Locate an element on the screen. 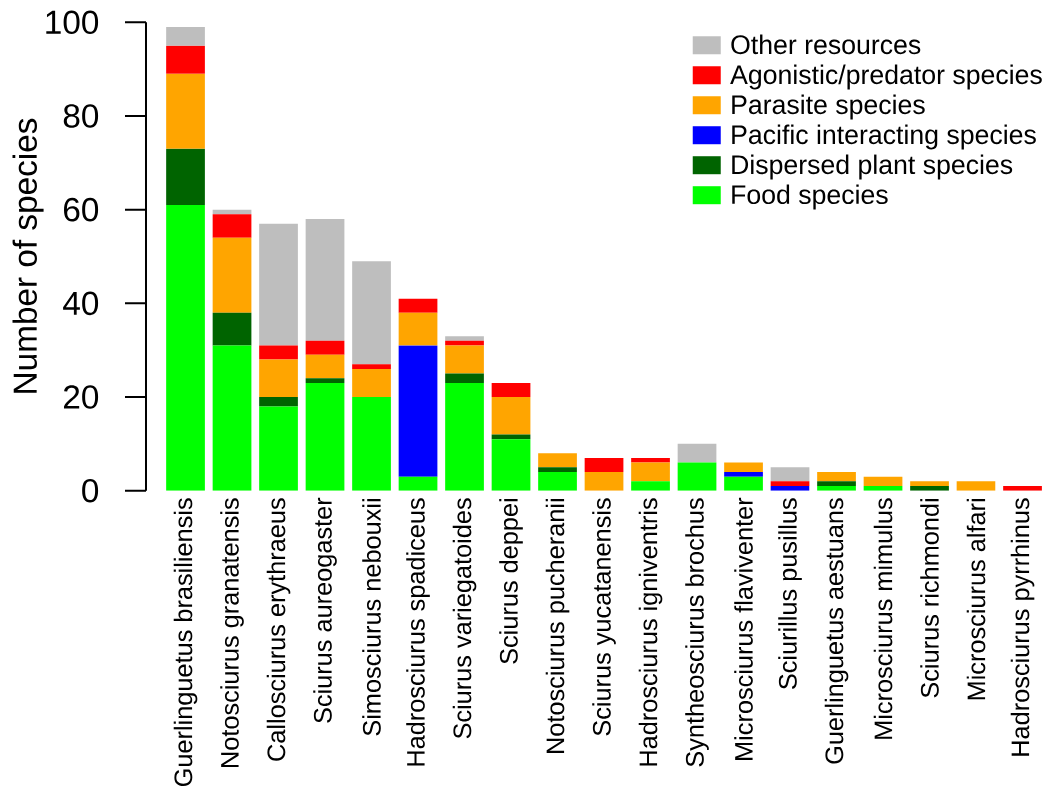  legend-label: Food species is located at coordinates (810, 197).